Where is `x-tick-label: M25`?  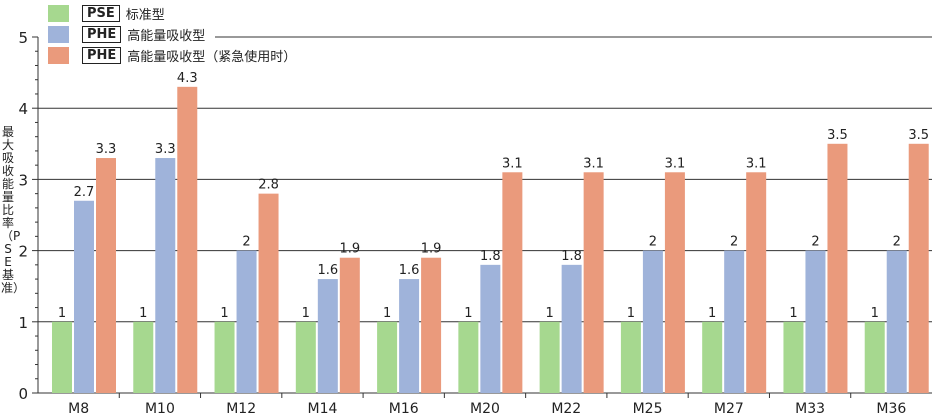
x-tick-label: M25 is located at coordinates (648, 409).